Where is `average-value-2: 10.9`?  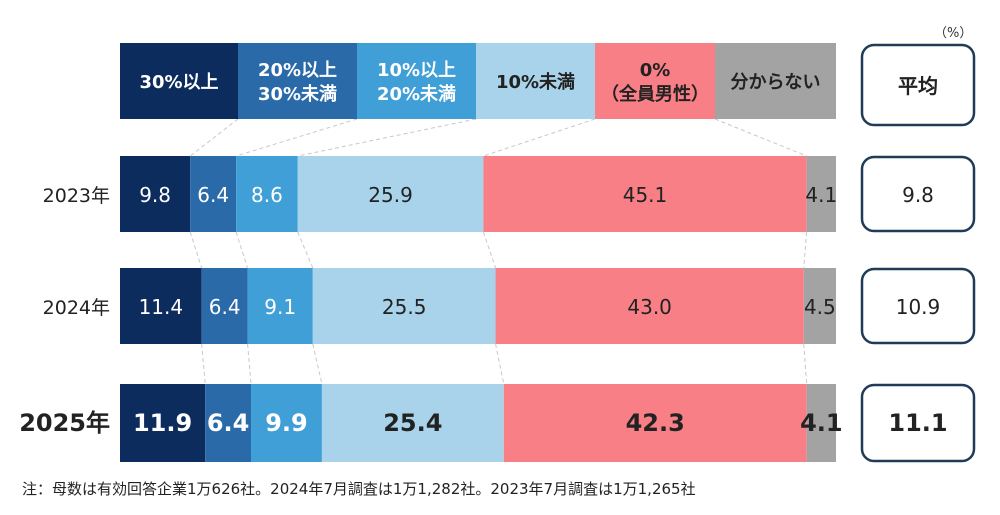
average-value-2: 10.9 is located at coordinates (918, 307).